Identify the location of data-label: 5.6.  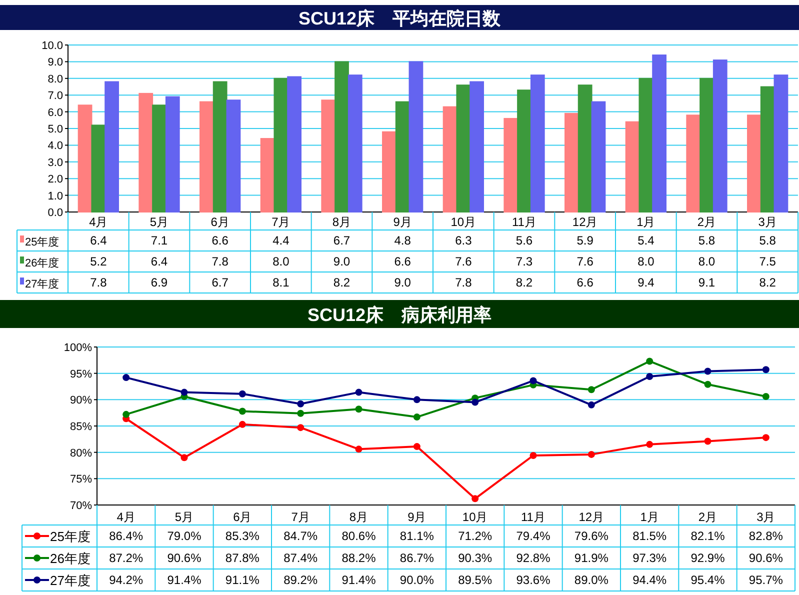
(524, 241).